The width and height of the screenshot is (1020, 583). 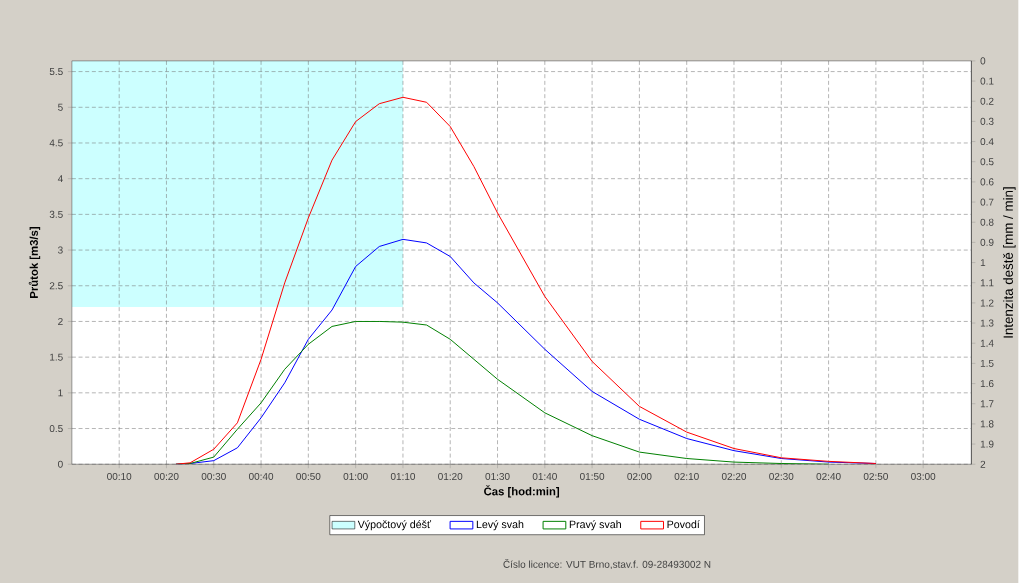 What do you see at coordinates (828, 476) in the screenshot?
I see `x-tick-label: 02:40` at bounding box center [828, 476].